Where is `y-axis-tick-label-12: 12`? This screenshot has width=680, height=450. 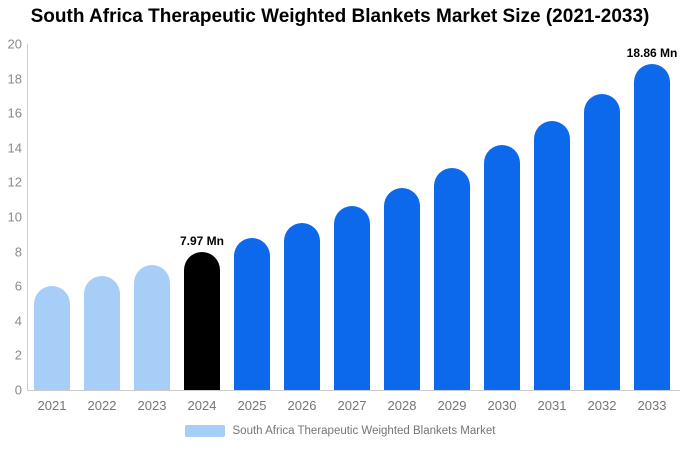
y-axis-tick-label-12: 12 is located at coordinates (14, 182).